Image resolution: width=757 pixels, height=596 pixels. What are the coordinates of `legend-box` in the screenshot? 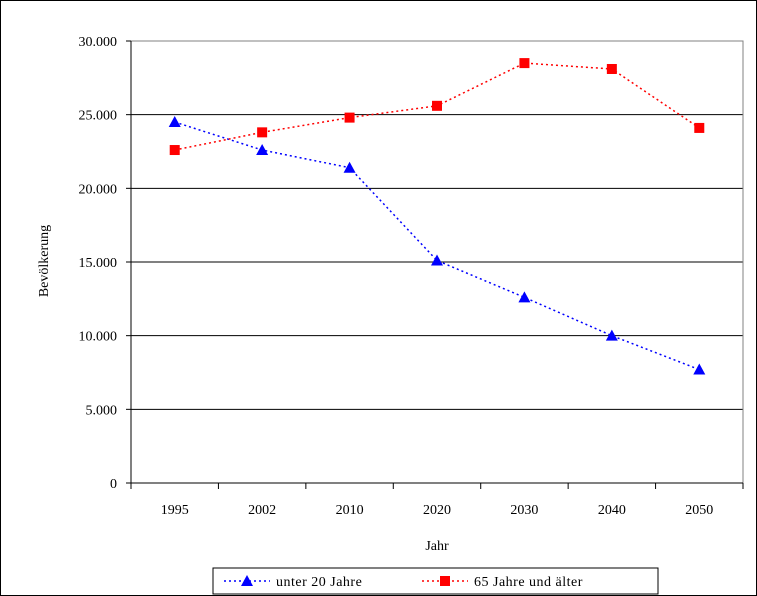 It's located at (435, 581).